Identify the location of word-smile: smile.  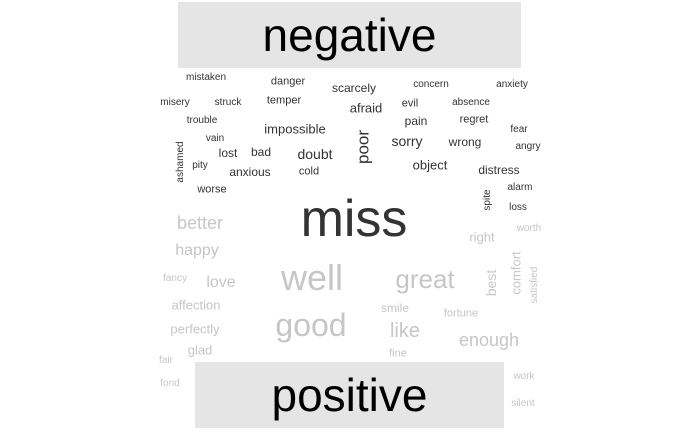
(395, 308).